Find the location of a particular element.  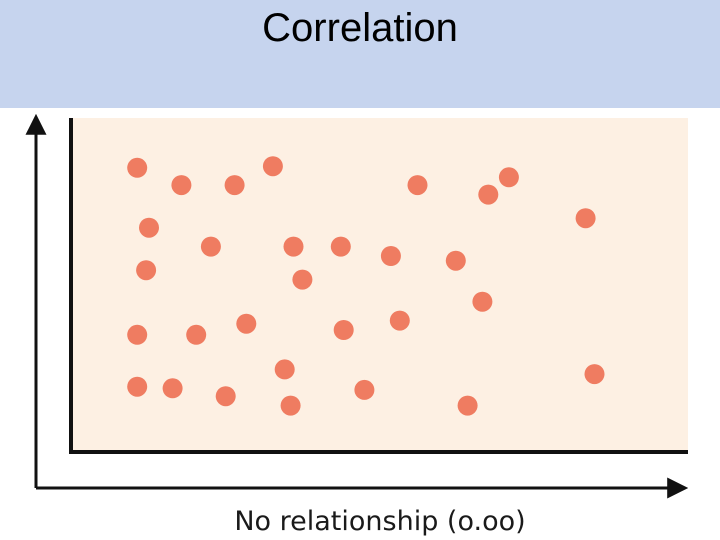

chart-caption: No relationship (o.oo) is located at coordinates (379, 521).